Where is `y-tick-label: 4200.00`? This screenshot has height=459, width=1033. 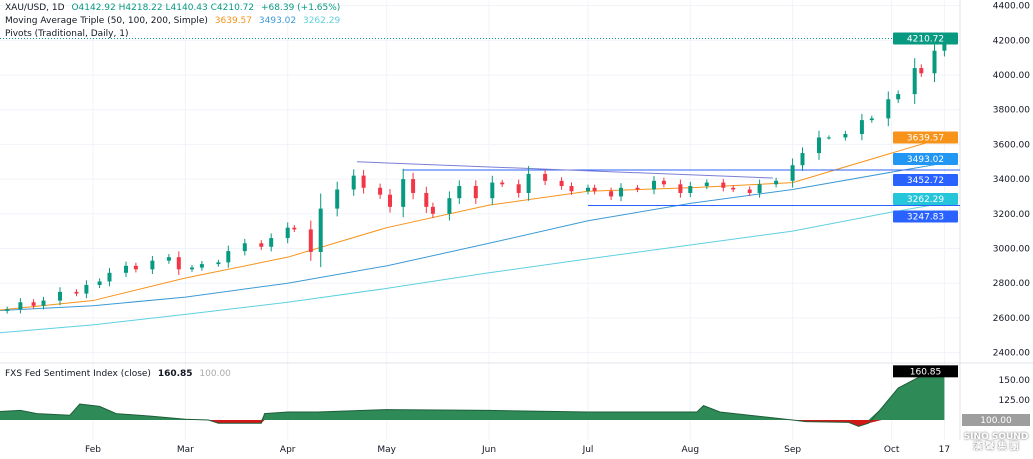 y-tick-label: 4200.00 is located at coordinates (1011, 41).